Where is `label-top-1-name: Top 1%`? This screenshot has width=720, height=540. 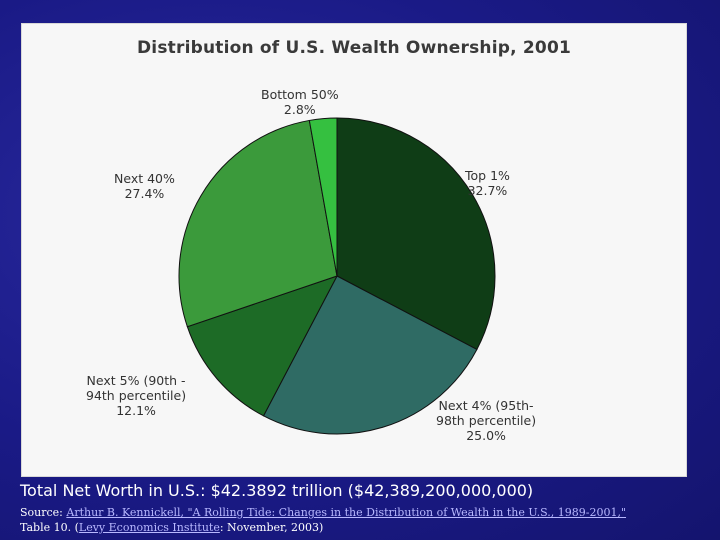 label-top-1-name: Top 1% is located at coordinates (487, 175).